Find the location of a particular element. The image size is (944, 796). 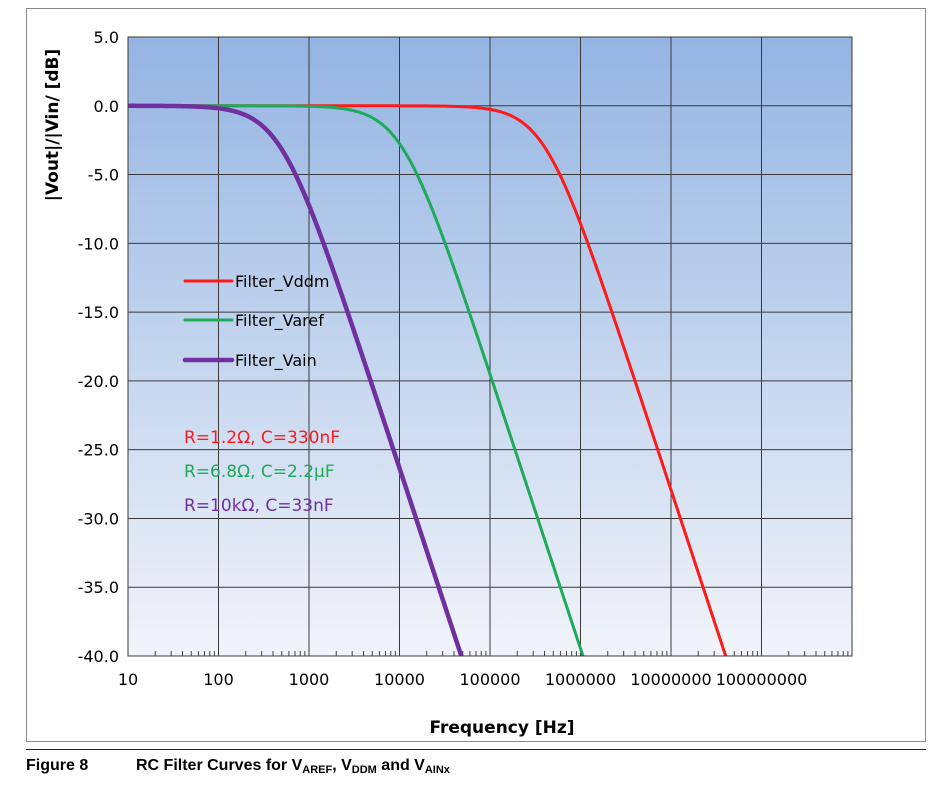

legend-label: Filter_Vddm is located at coordinates (282, 282).